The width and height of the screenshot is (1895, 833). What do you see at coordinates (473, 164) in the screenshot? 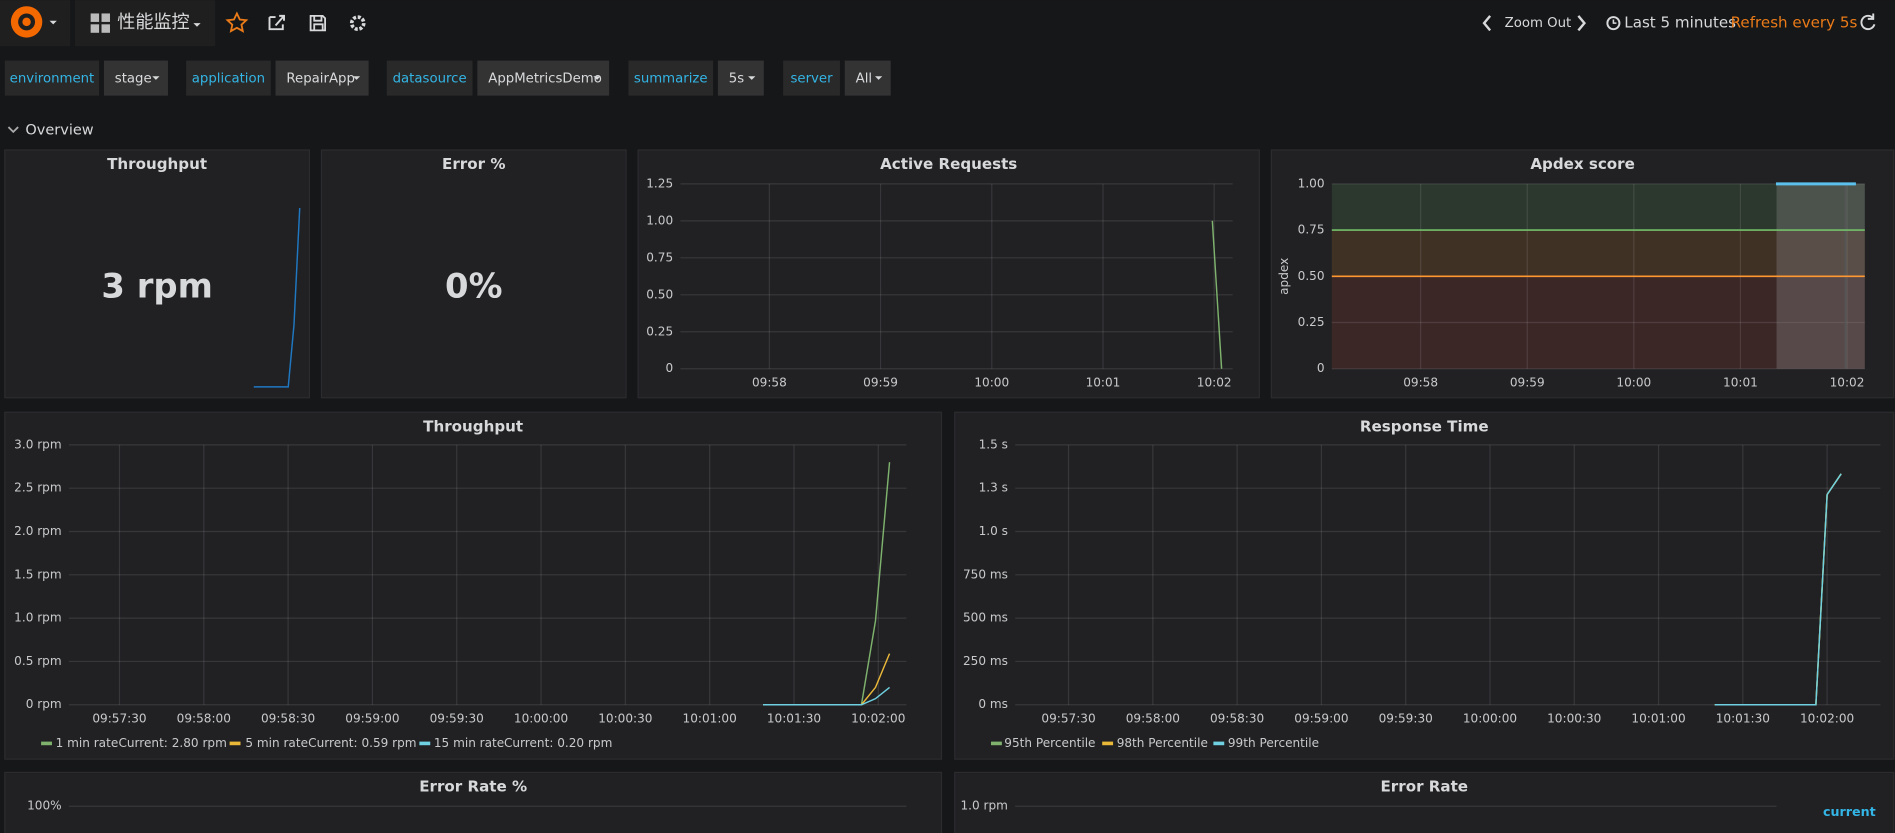
I see `panel-title: Error %` at bounding box center [473, 164].